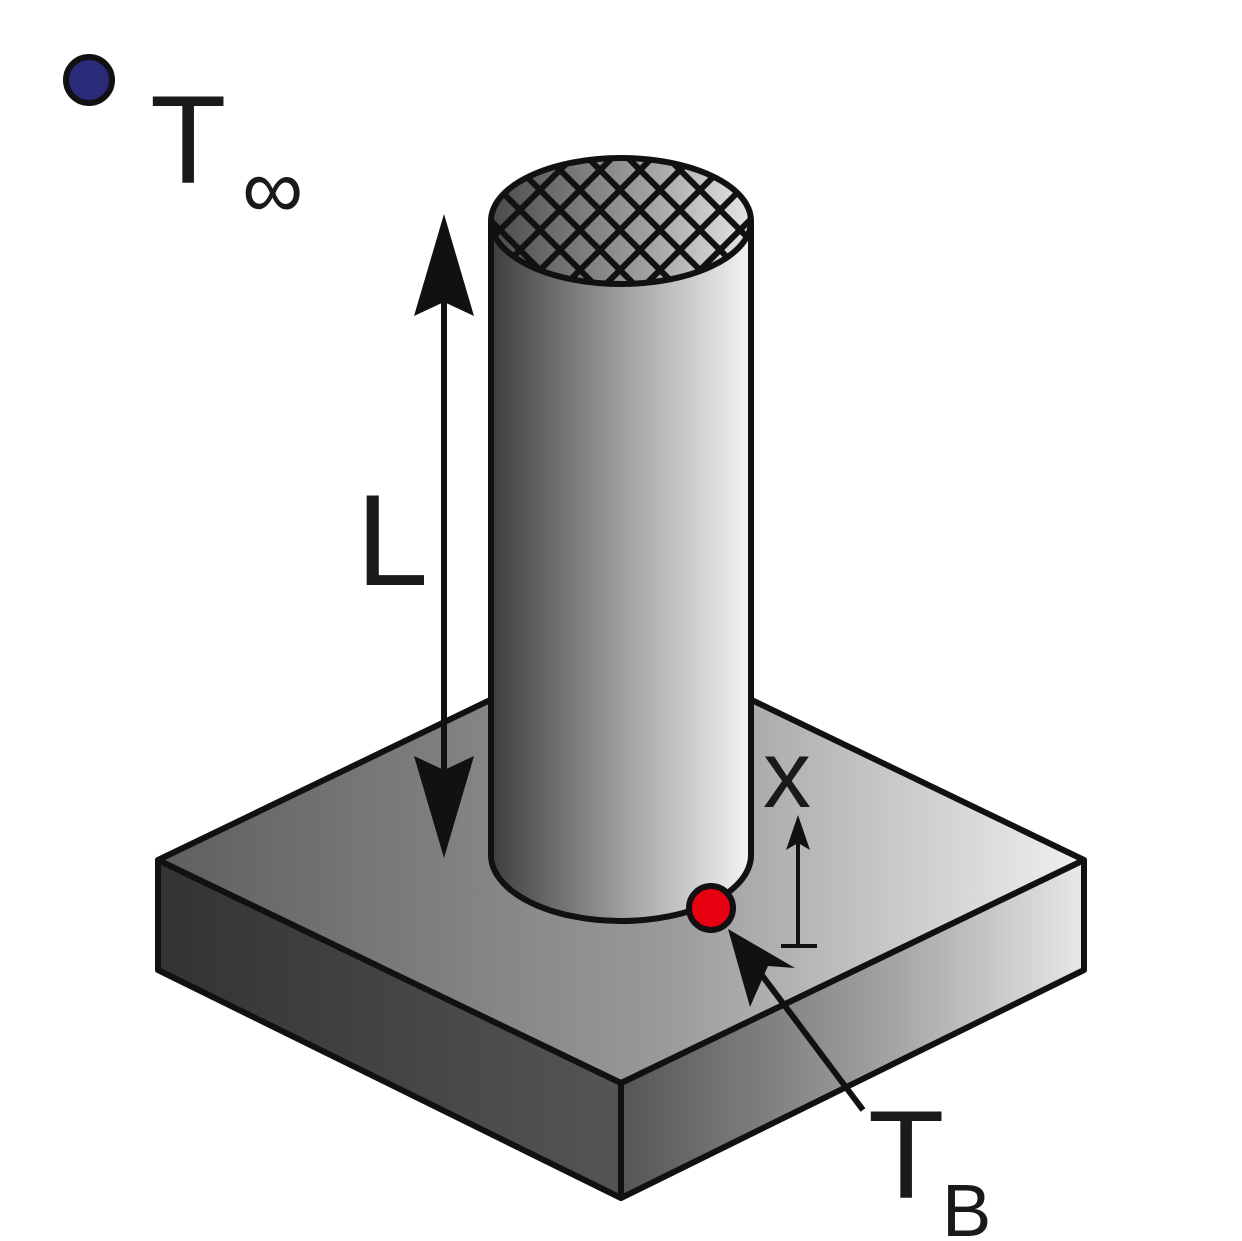 Image resolution: width=1242 pixels, height=1241 pixels. What do you see at coordinates (761, 968) in the screenshot?
I see `pointer-arrow-head` at bounding box center [761, 968].